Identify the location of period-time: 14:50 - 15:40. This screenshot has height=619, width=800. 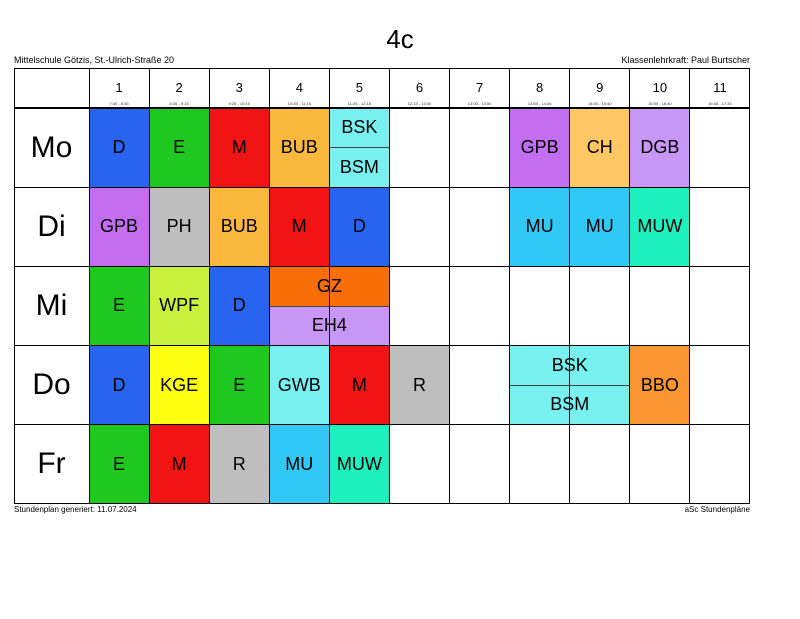
(599, 103).